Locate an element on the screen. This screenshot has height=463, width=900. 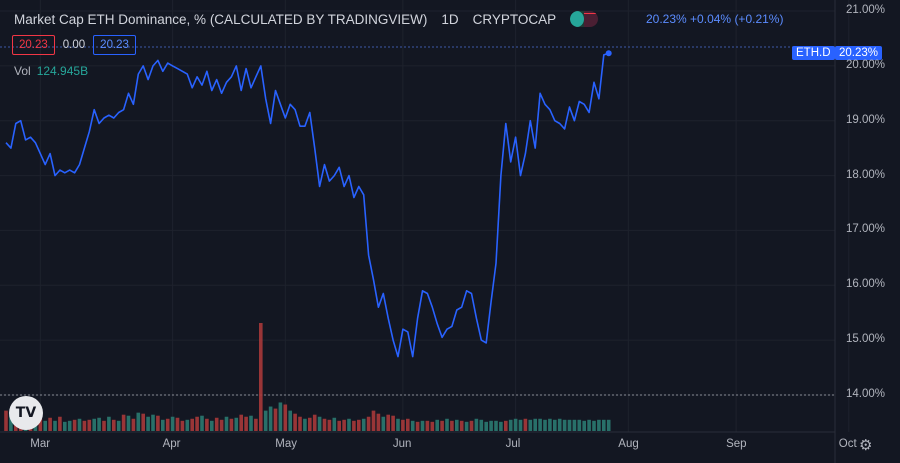
price-tick-label: 18.00% is located at coordinates (866, 174).